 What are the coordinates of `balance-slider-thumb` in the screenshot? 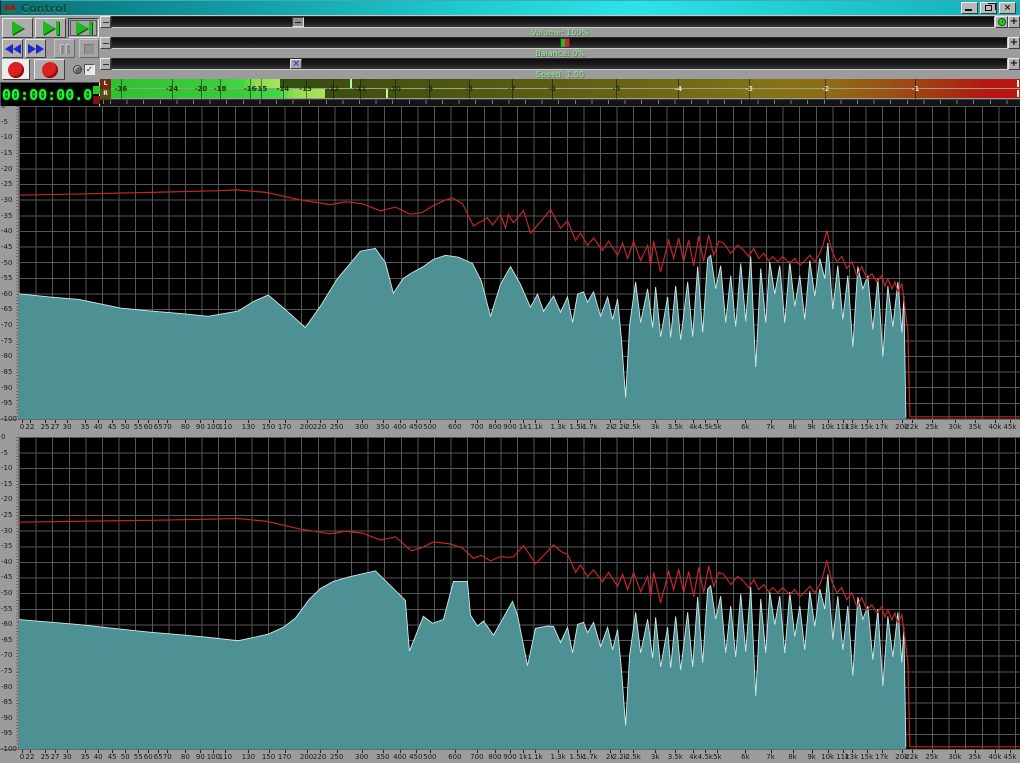 It's located at (564, 43).